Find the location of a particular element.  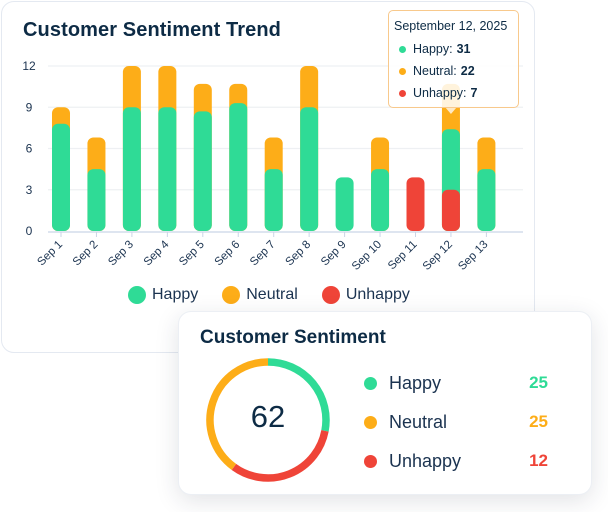

summary-row-happy: Happy 25 is located at coordinates (464, 383).